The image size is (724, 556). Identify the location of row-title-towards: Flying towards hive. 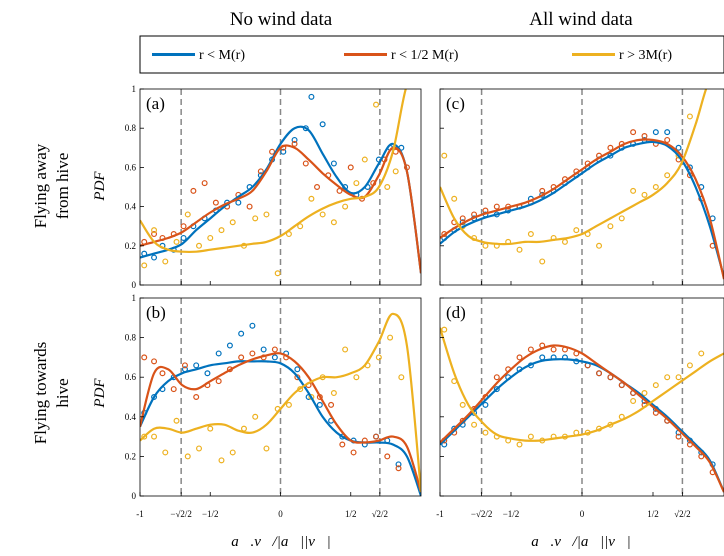
(51, 393).